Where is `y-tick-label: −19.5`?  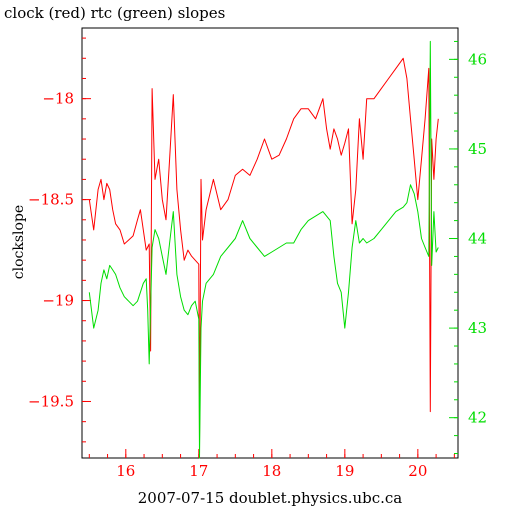 y-tick-label: −19.5 is located at coordinates (51, 401).